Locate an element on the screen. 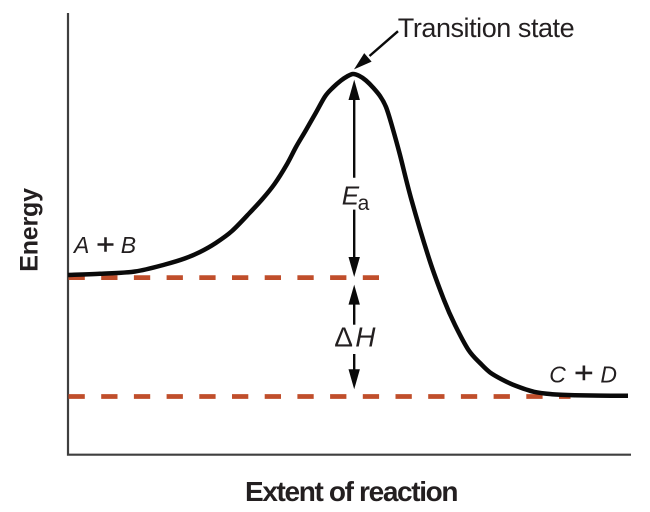 The height and width of the screenshot is (512, 650). svg-text: Δ is located at coordinates (343, 336).